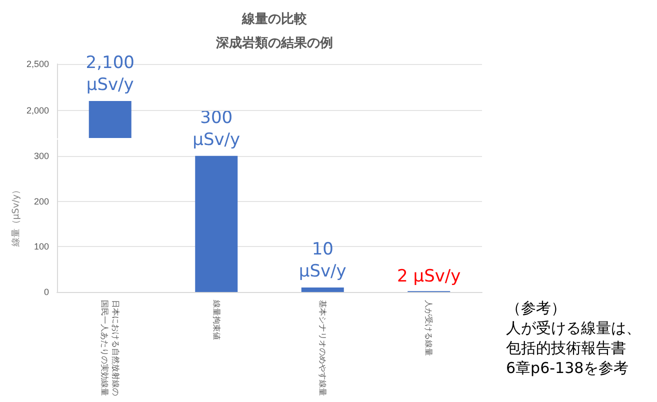  I want to click on y-tick-label: 200, so click(41, 201).